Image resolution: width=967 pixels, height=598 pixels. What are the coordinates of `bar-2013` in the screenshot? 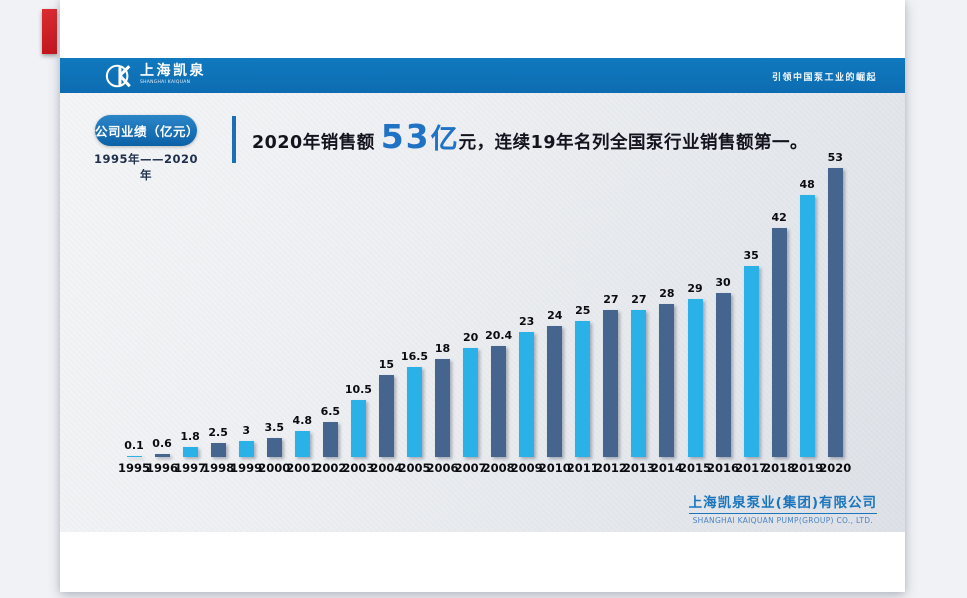 It's located at (639, 383).